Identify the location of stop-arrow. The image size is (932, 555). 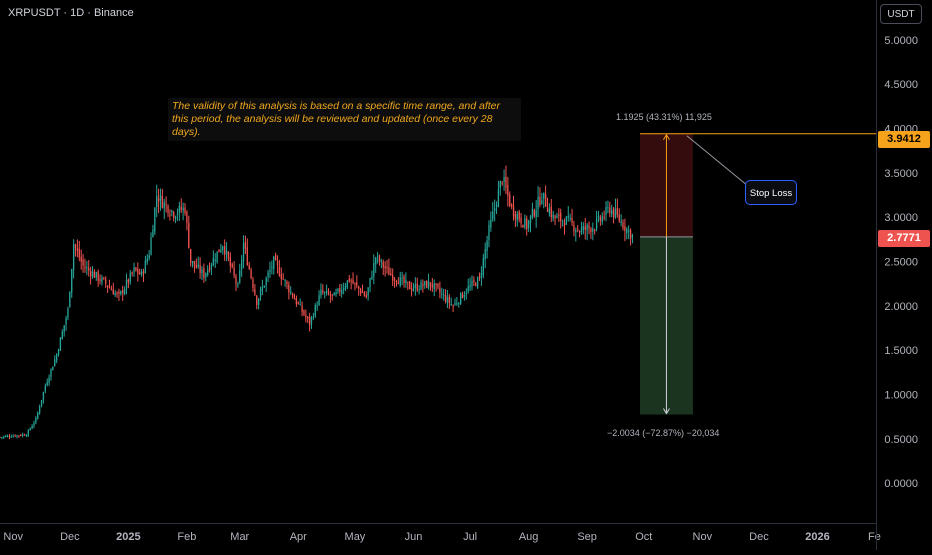
(666, 137).